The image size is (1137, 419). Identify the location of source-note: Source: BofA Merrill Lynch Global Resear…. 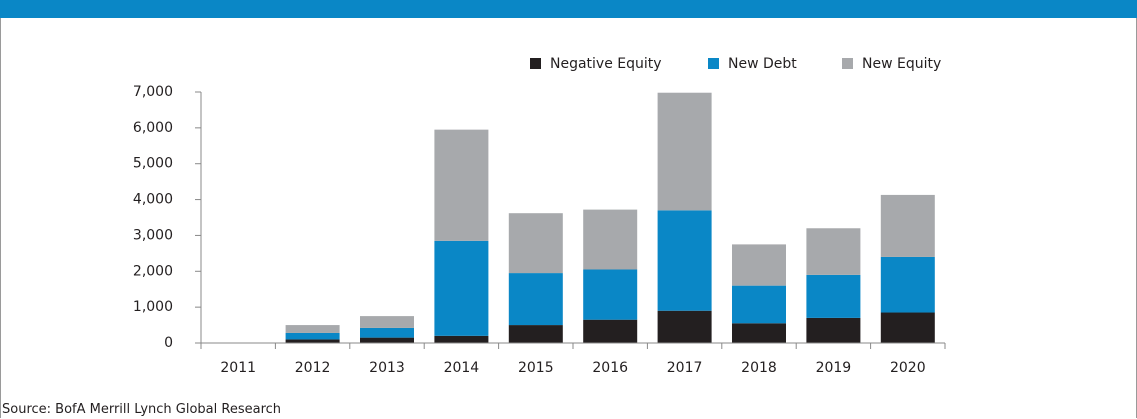
(142, 409).